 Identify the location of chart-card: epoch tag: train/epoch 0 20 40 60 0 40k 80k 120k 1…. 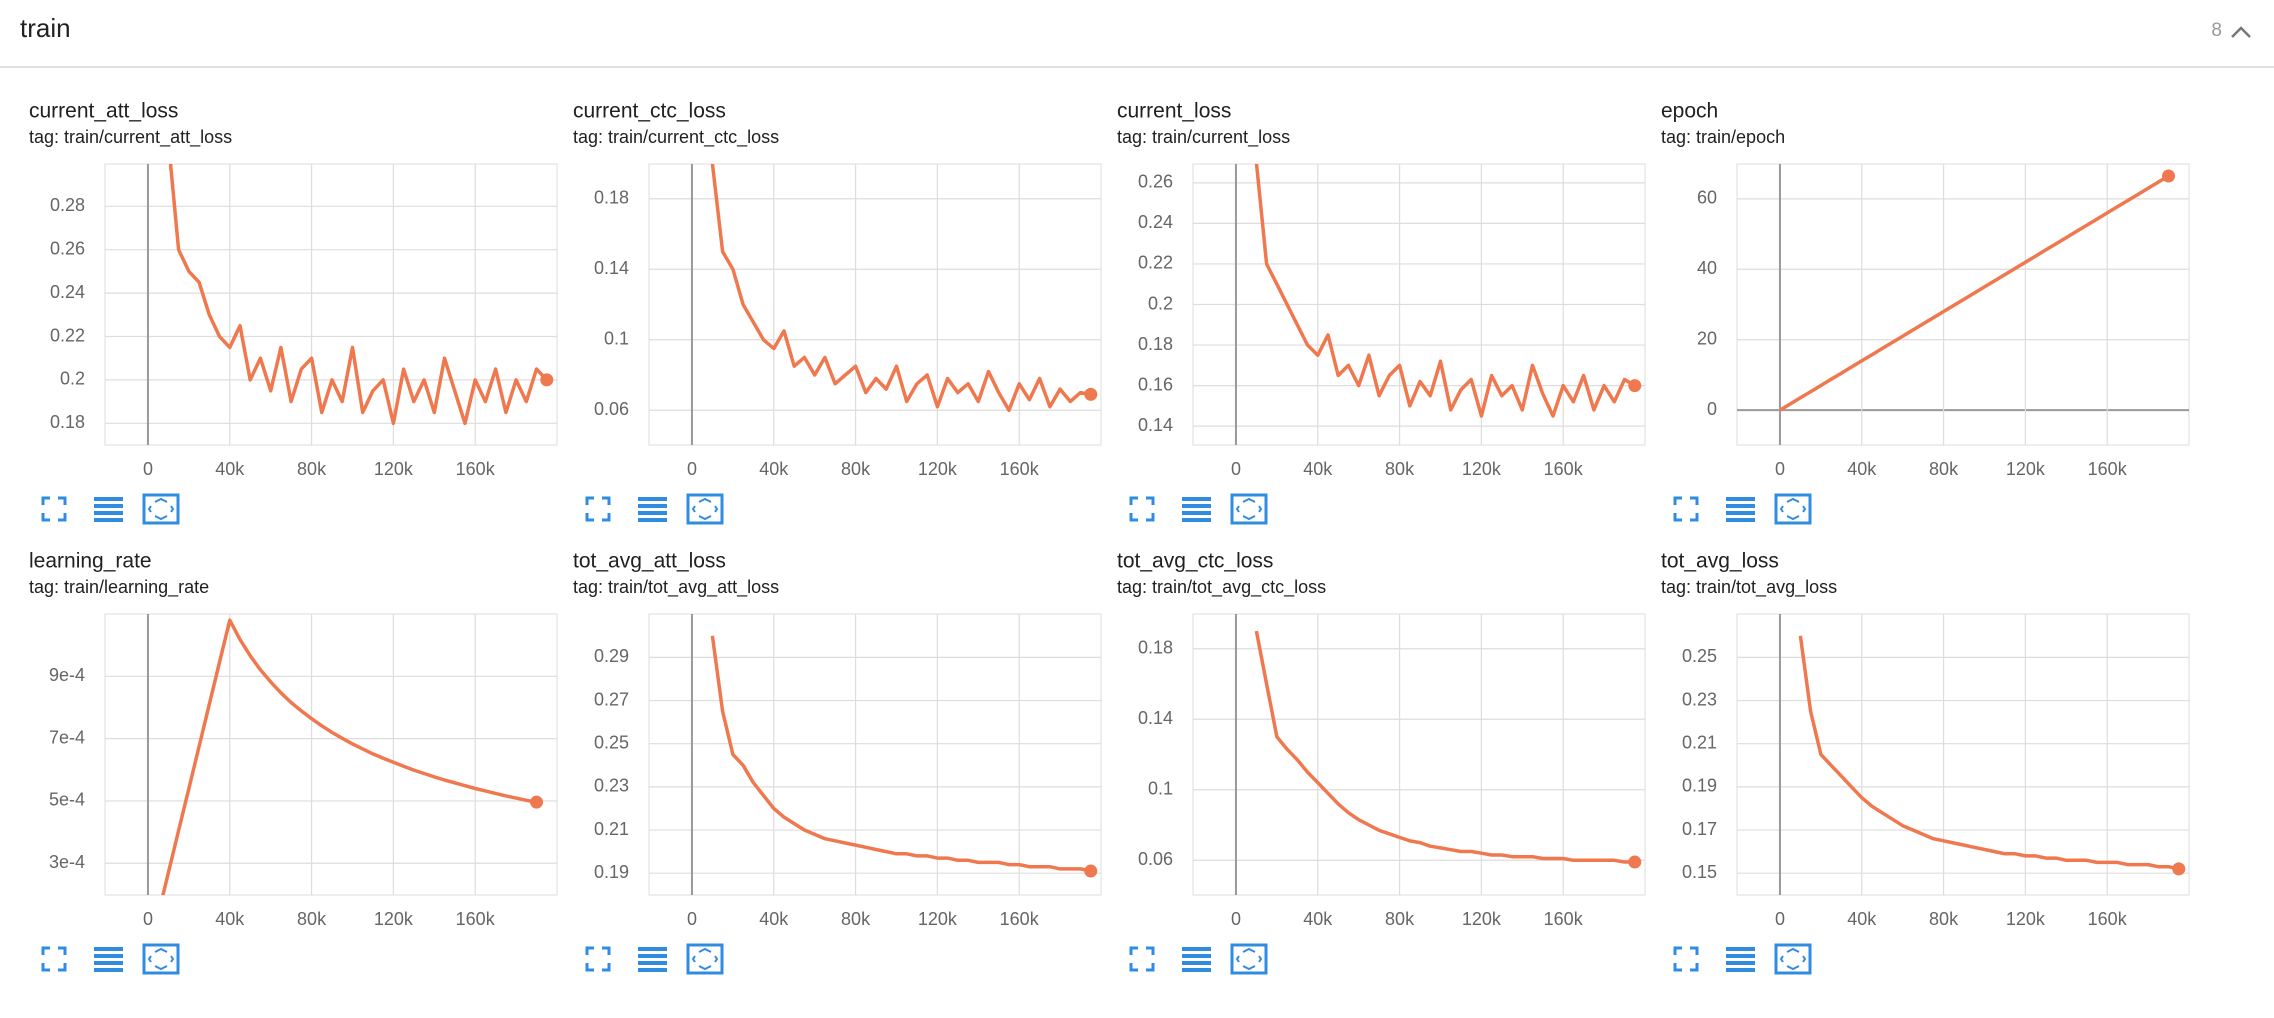
(1925, 312).